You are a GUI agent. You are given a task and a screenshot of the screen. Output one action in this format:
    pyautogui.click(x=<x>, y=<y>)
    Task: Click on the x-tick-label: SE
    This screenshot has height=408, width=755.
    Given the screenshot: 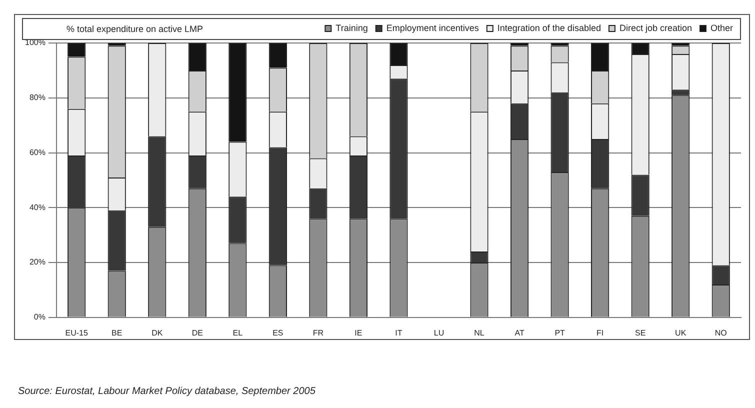 What is the action you would take?
    pyautogui.click(x=640, y=333)
    